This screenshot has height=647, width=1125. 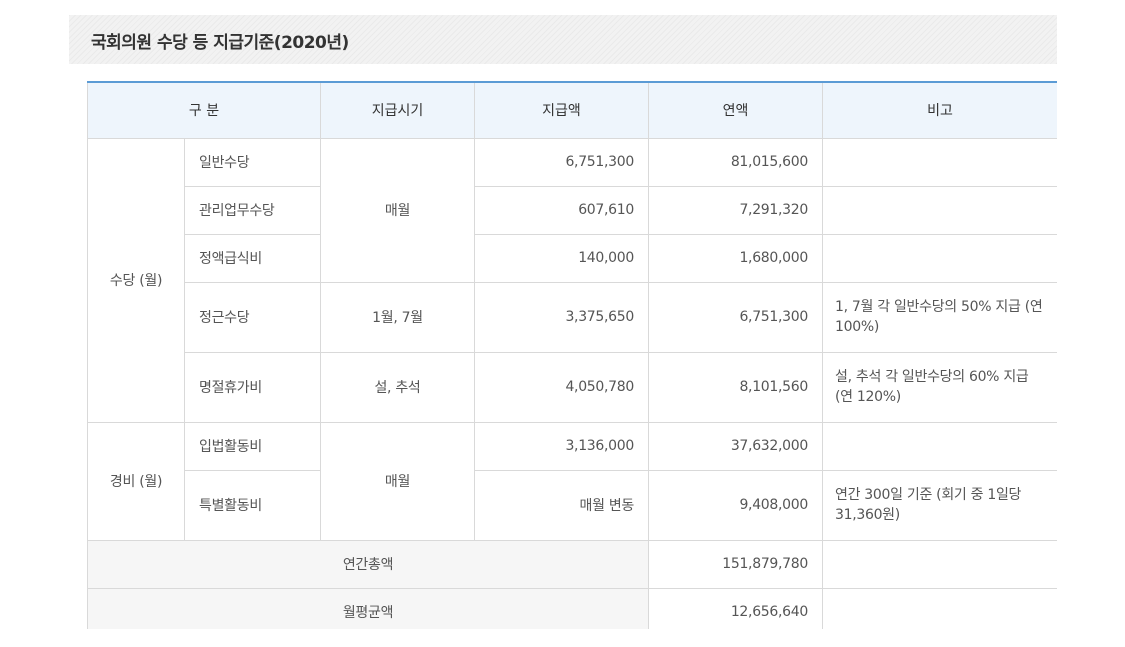 I want to click on annual-cell: 8,101,560, so click(x=735, y=387).